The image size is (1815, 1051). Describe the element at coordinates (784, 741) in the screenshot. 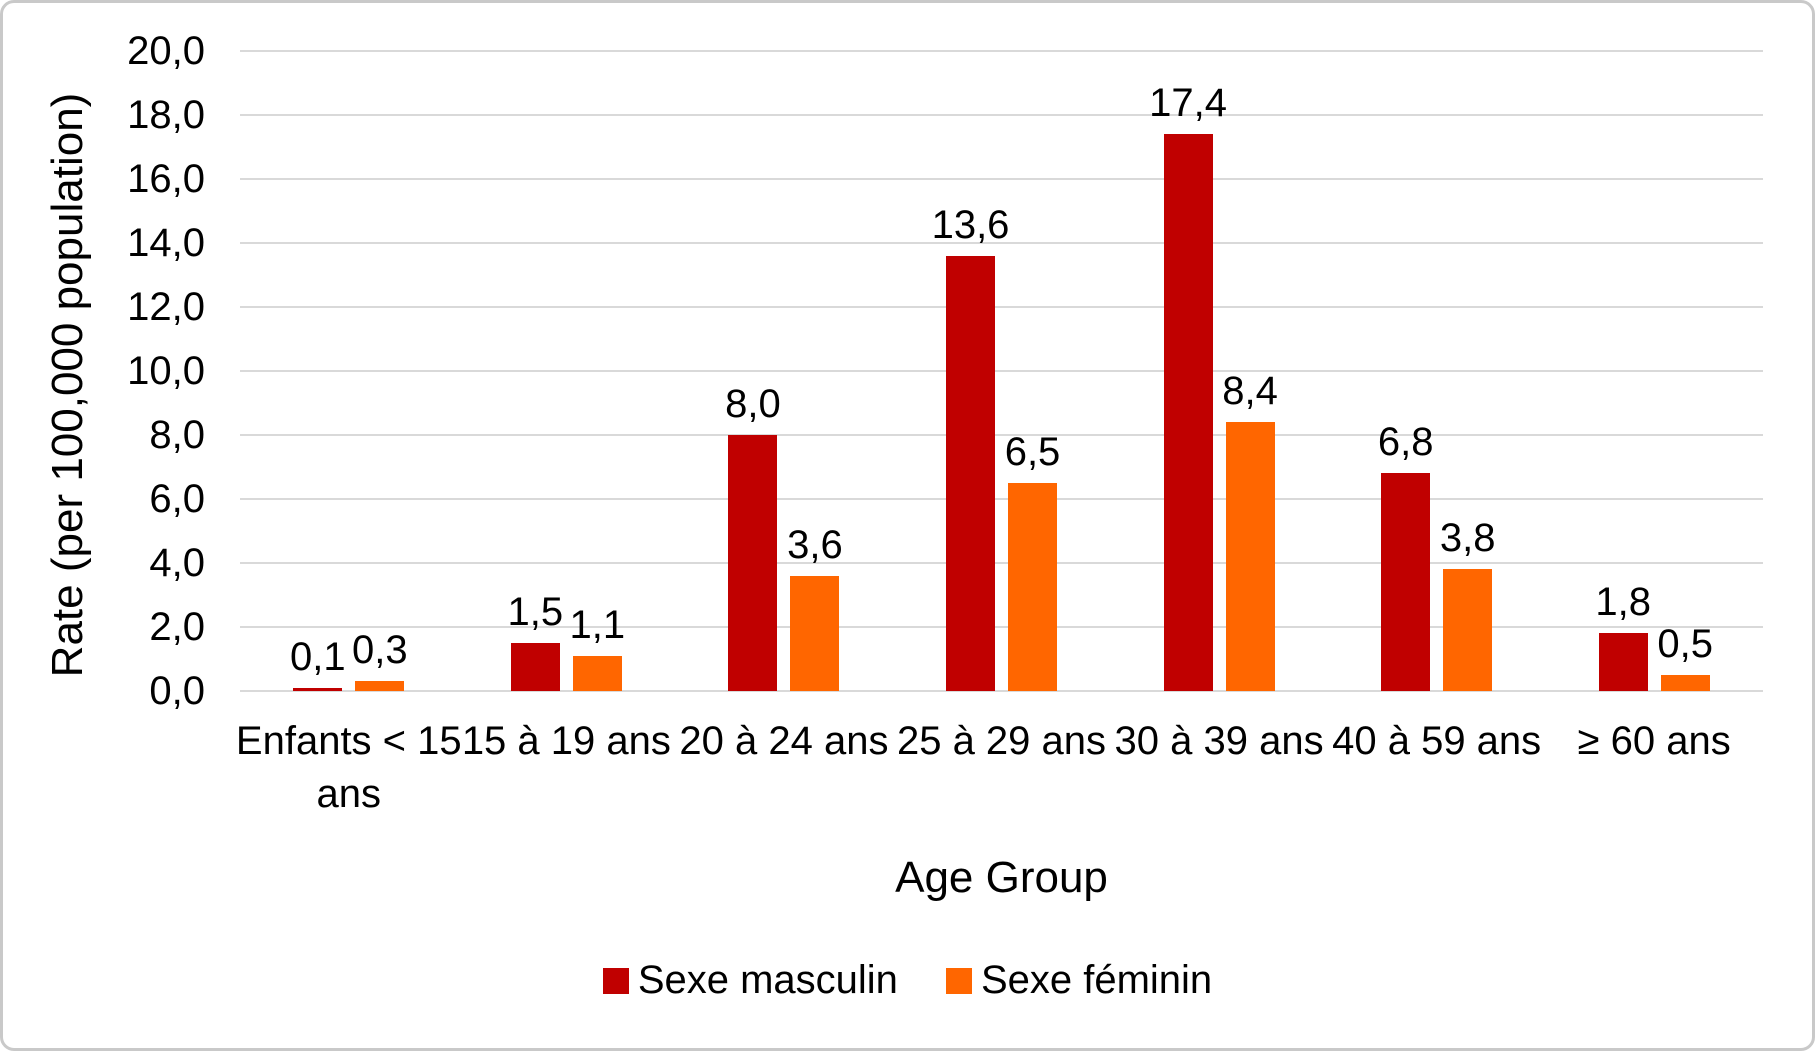

I see `x-tick-label: 20 à 24 ans` at that location.